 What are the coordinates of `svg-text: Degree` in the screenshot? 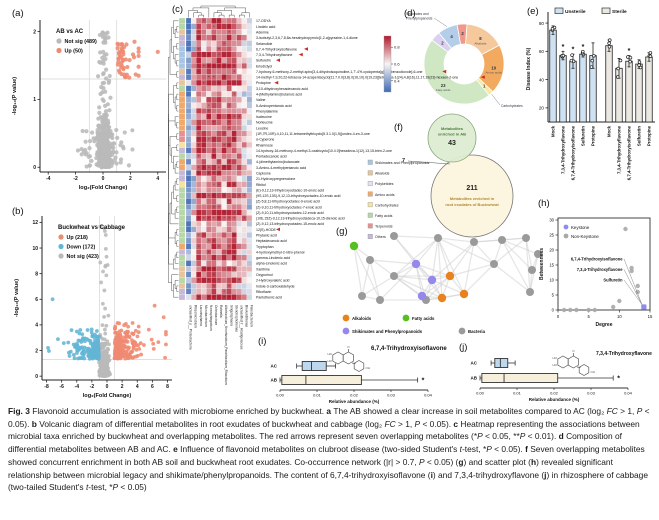 It's located at (604, 325).